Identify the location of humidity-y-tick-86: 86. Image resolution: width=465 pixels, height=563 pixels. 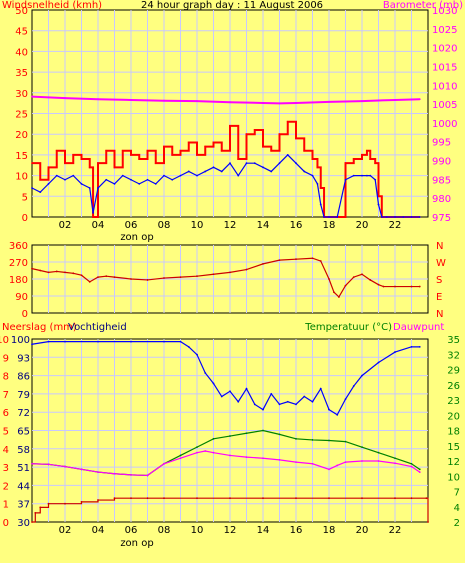
(23, 377).